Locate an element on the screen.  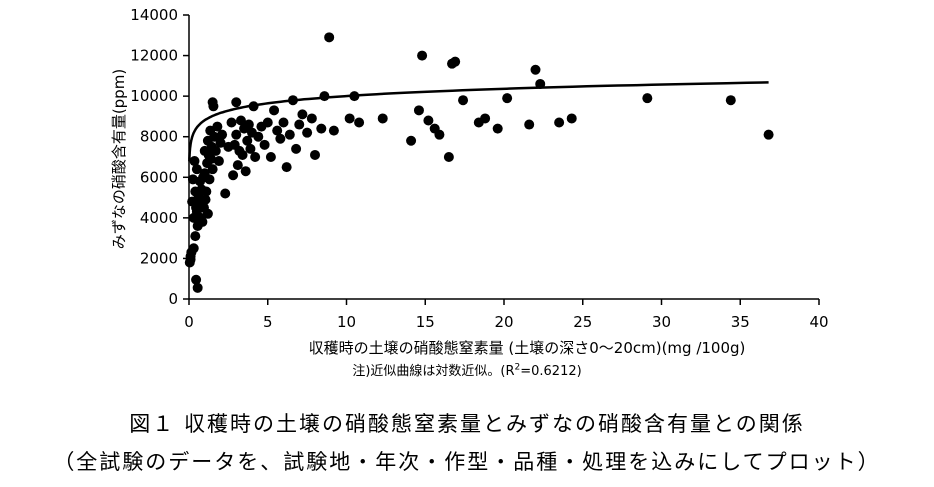
y-tick-label: 14000 is located at coordinates (154, 15).